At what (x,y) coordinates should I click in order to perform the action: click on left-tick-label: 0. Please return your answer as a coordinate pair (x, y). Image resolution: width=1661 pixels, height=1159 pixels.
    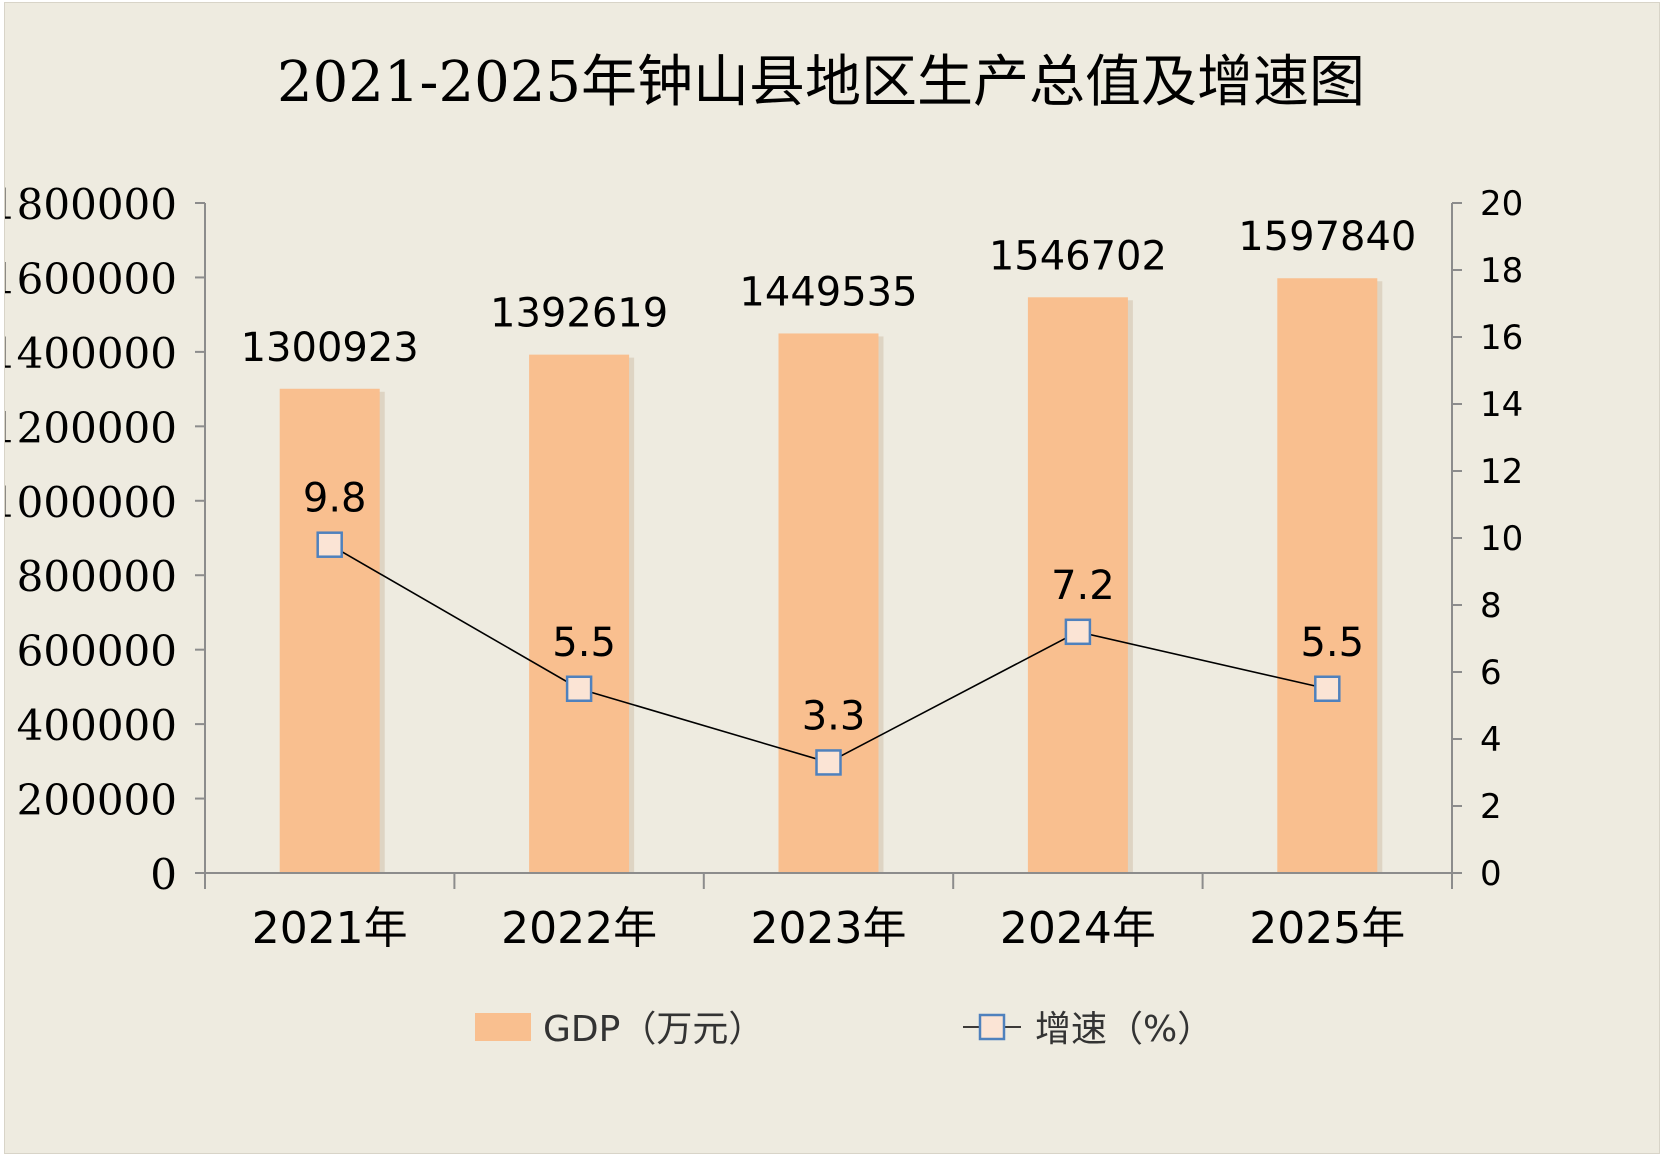
    Looking at the image, I should click on (163, 874).